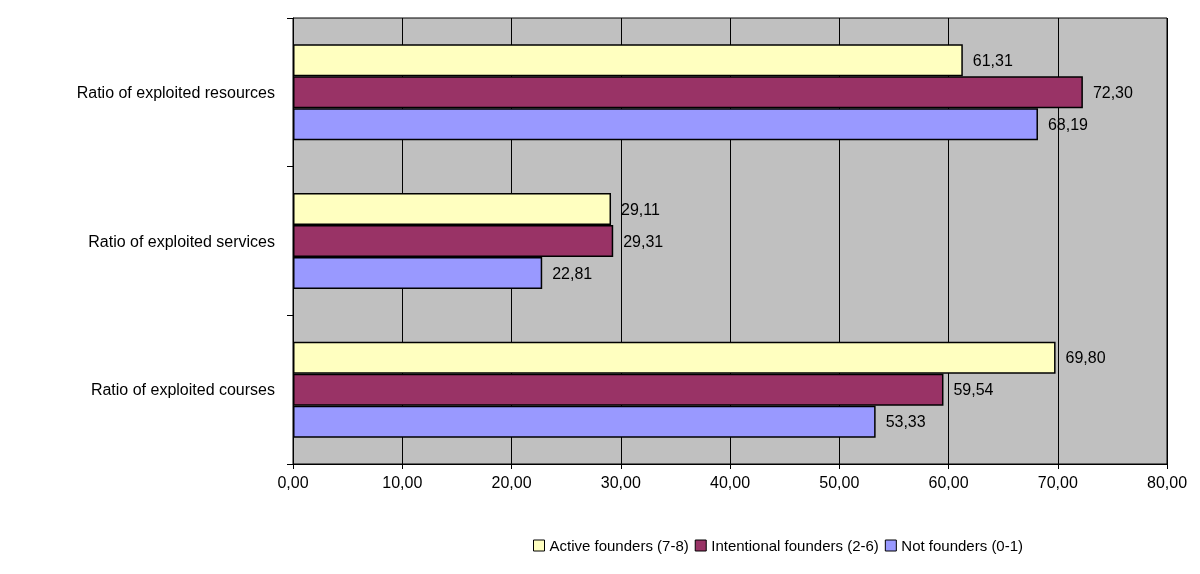 The height and width of the screenshot is (574, 1200). What do you see at coordinates (402, 482) in the screenshot?
I see `x-tick-label: 10,00` at bounding box center [402, 482].